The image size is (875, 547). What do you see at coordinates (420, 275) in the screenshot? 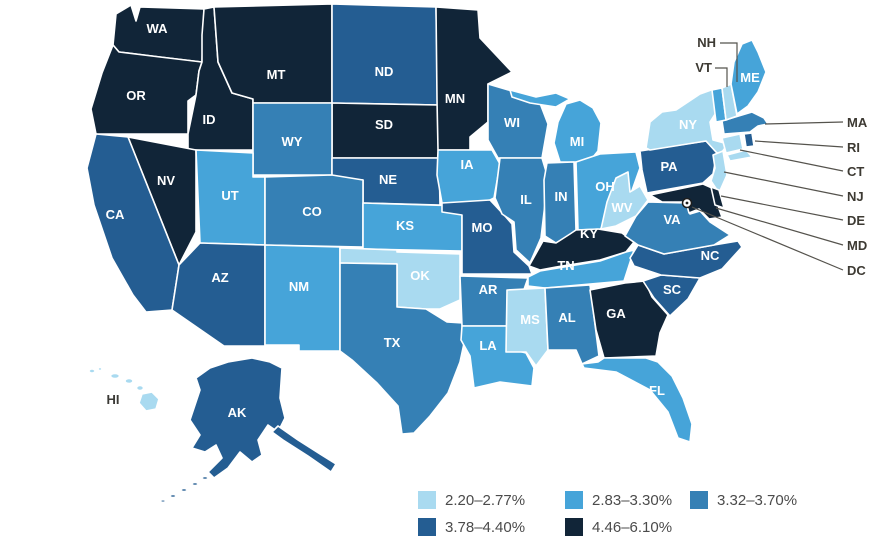
I see `state-label-ok: OK` at bounding box center [420, 275].